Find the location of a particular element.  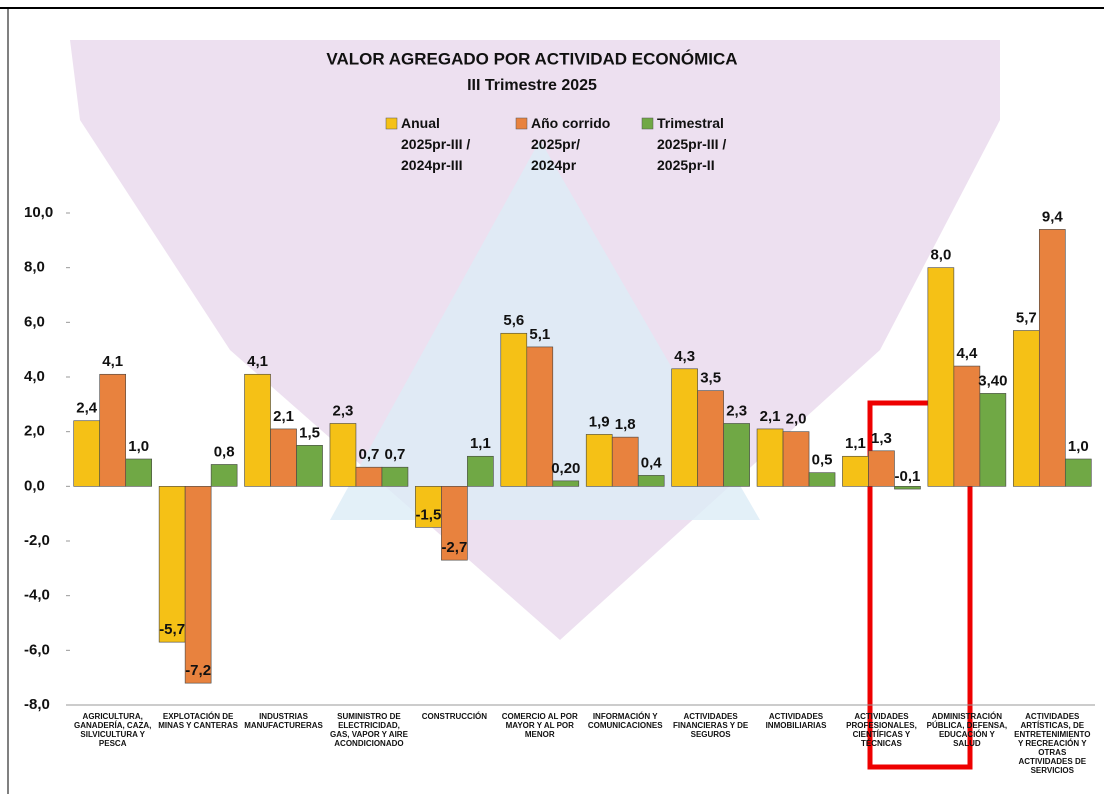

value-label: 1,3 is located at coordinates (881, 438).